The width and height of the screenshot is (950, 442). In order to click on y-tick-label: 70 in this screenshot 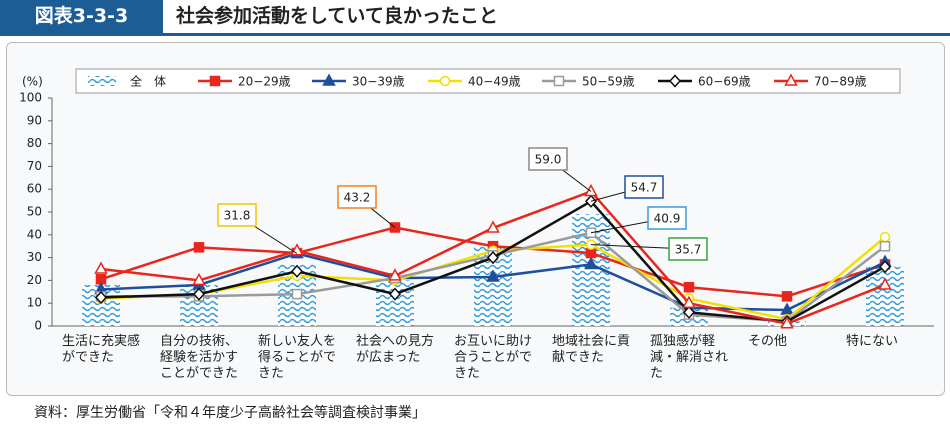, I will do `click(34, 166)`.